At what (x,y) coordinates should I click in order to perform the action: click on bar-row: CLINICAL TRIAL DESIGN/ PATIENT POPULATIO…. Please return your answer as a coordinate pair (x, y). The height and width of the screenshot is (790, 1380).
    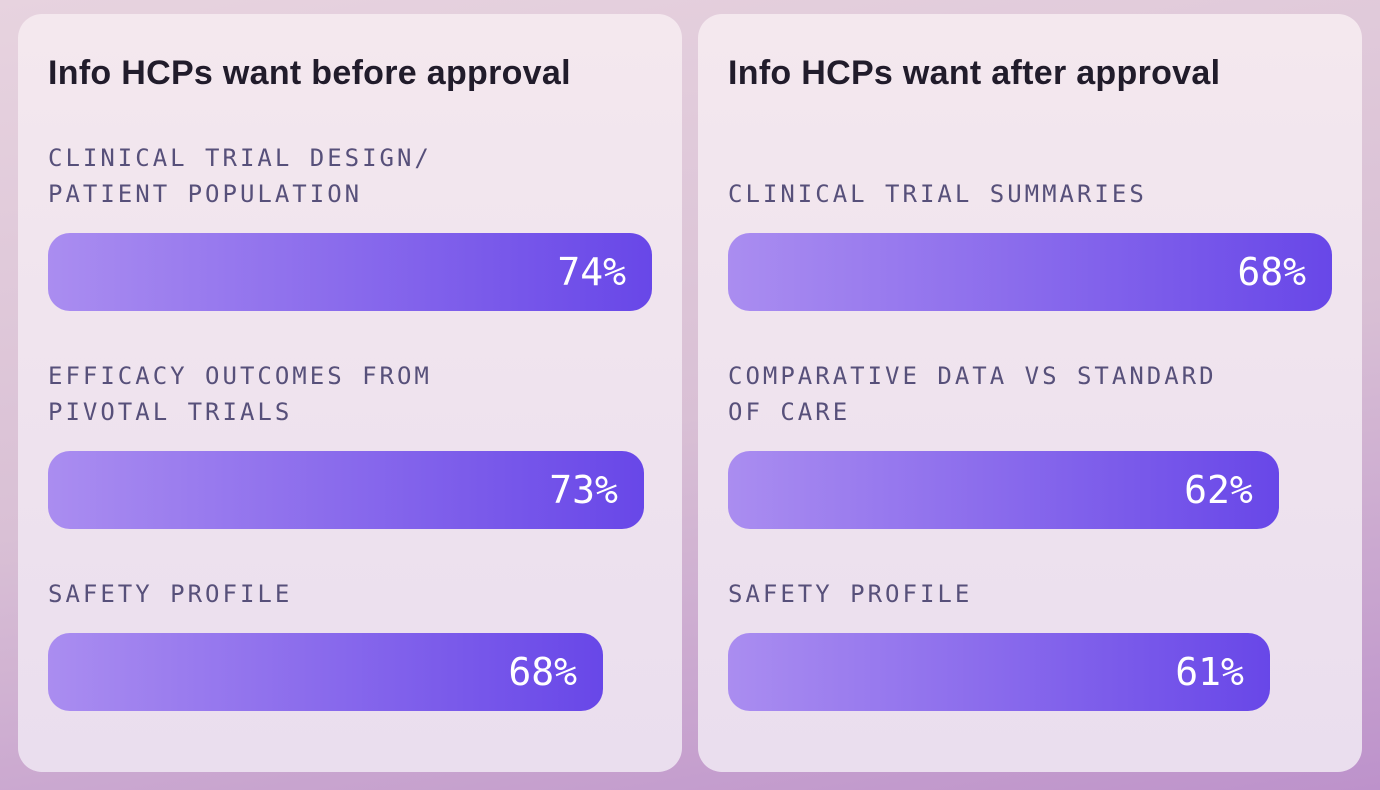
    Looking at the image, I should click on (350, 225).